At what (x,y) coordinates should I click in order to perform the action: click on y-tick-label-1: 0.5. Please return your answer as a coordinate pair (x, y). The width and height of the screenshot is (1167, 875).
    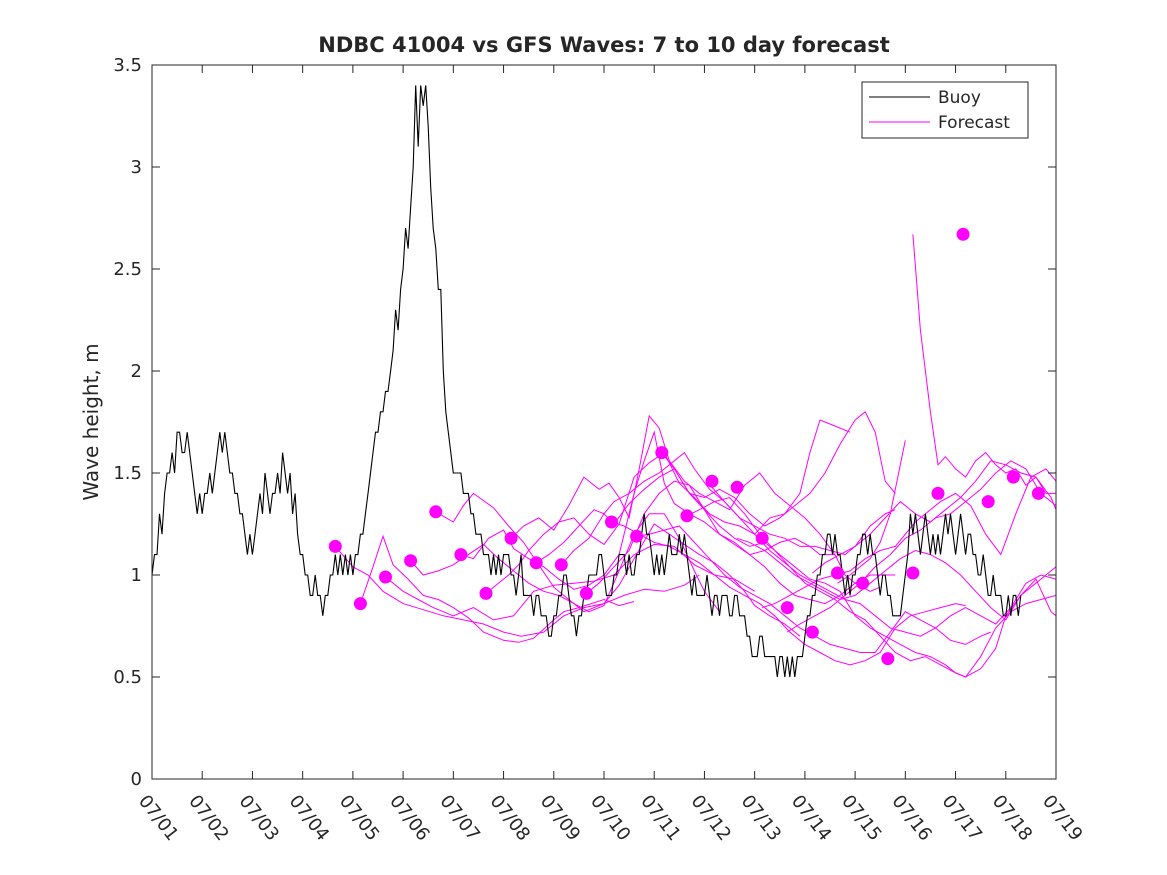
    Looking at the image, I should click on (127, 677).